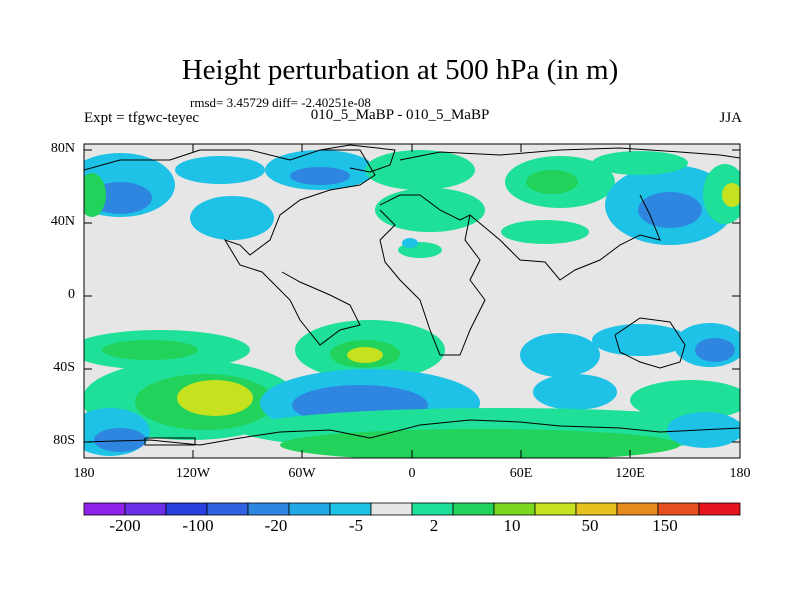  Describe the element at coordinates (630, 473) in the screenshot. I see `lon-tick-label: 120E` at that location.